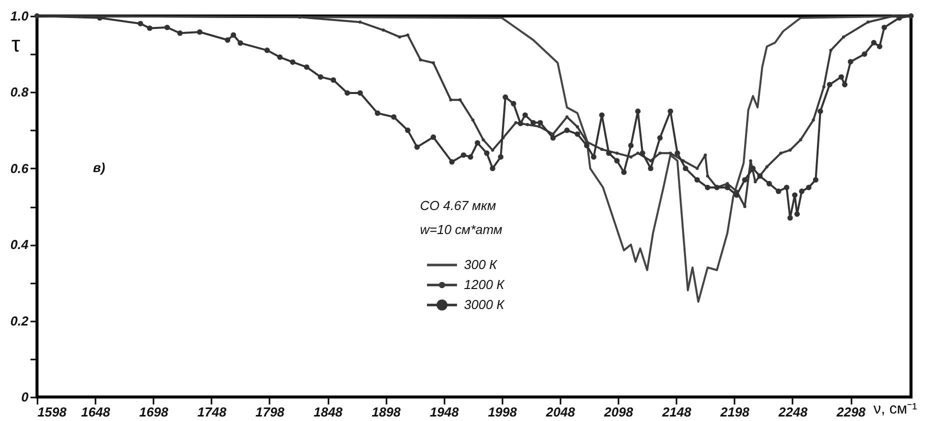 This screenshot has height=421, width=926. Describe the element at coordinates (99, 167) in the screenshot. I see `annotation: в)` at that location.